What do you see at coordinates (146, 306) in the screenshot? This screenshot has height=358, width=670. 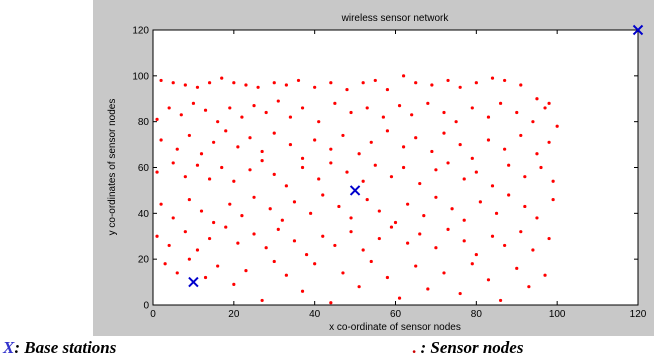 I see `y-tick-label: 0` at bounding box center [146, 306].